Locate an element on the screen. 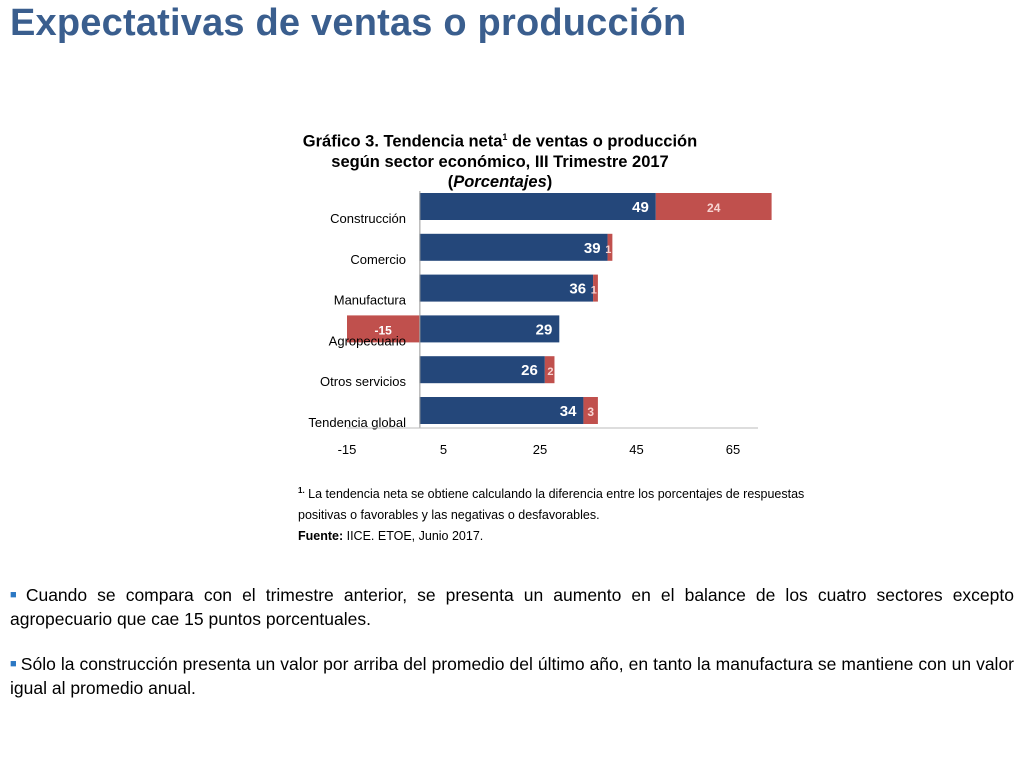  data-label-series1: 29 is located at coordinates (544, 329).